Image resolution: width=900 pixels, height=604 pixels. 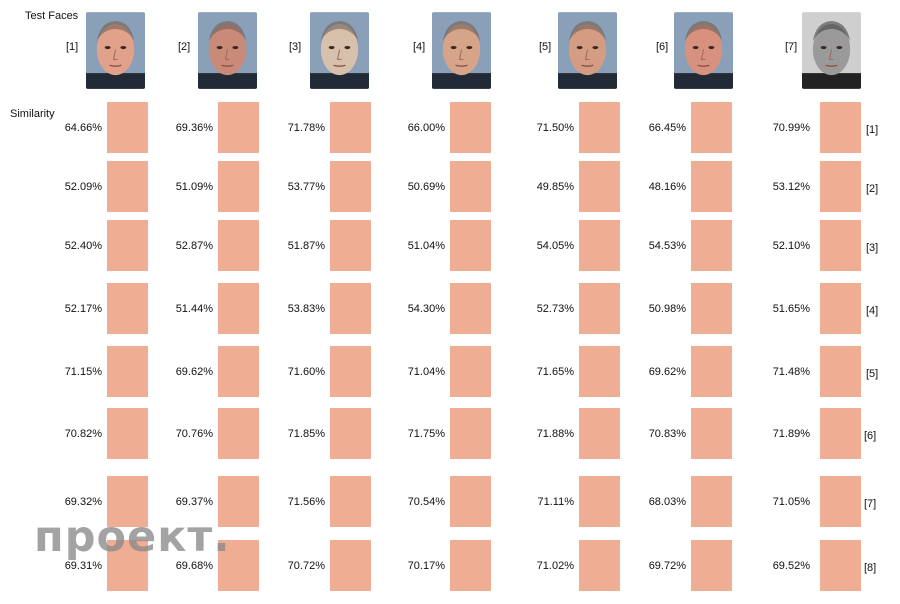 I want to click on similarity-value: 52.87%, so click(x=194, y=246).